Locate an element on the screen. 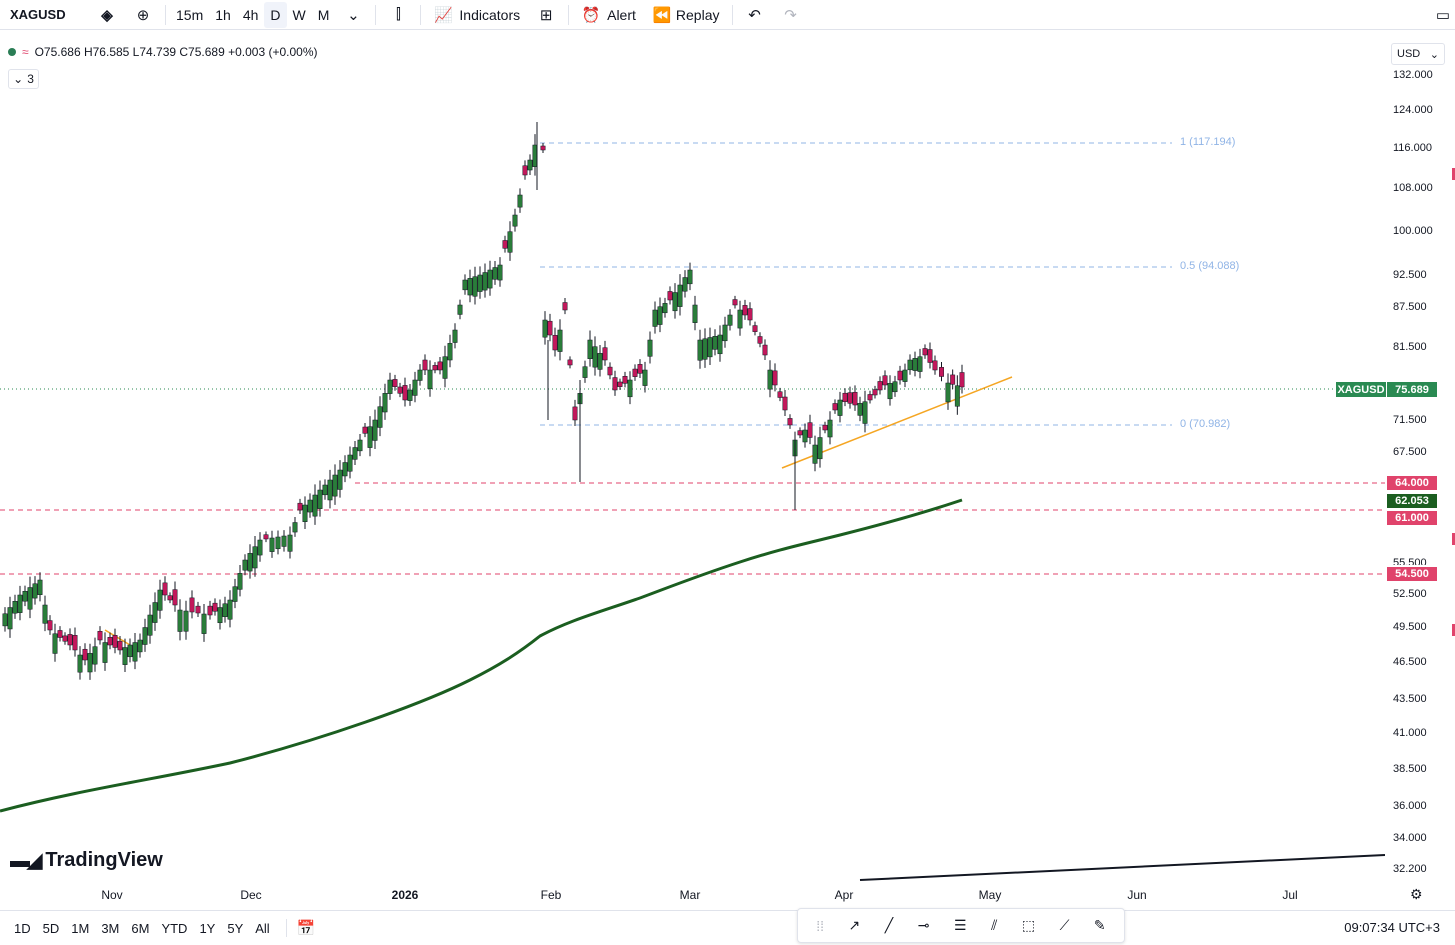 This screenshot has width=1455, height=945. candles-icon: ⫿ is located at coordinates (398, 14).